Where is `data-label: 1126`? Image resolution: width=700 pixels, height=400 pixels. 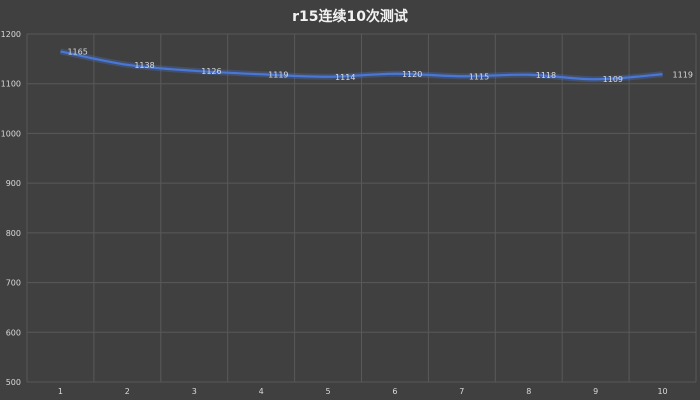 data-label: 1126 is located at coordinates (211, 71).